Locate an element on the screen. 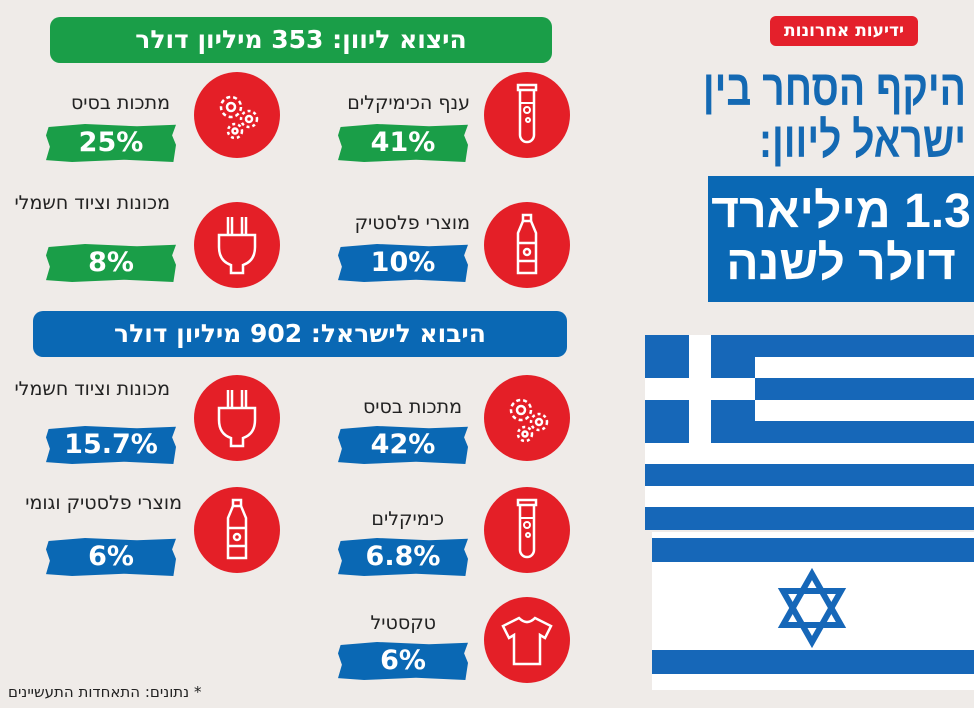  item-value: 6.8% is located at coordinates (403, 557).